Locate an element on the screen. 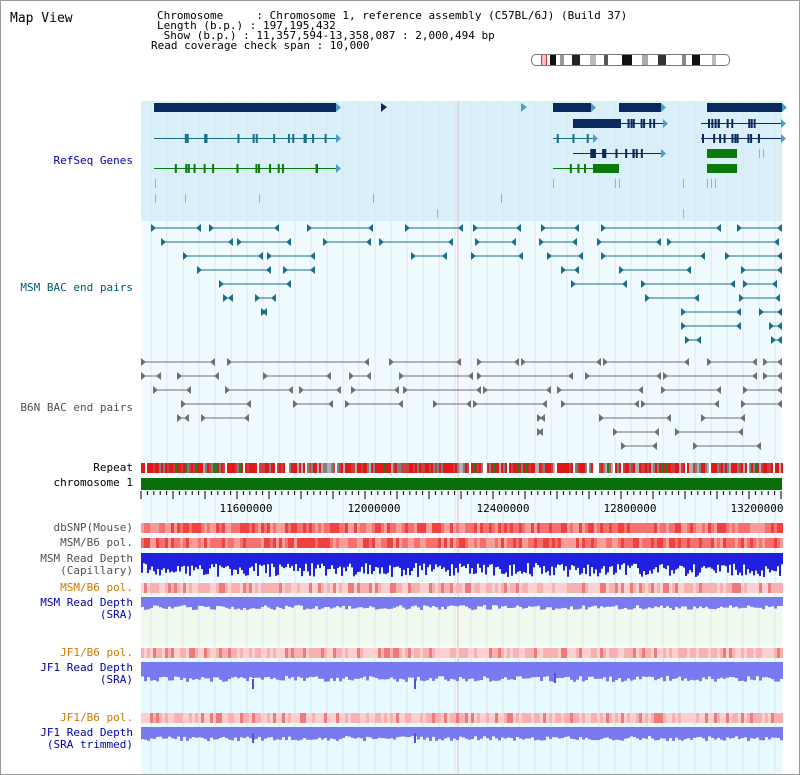  current-region-marker is located at coordinates (544, 60).